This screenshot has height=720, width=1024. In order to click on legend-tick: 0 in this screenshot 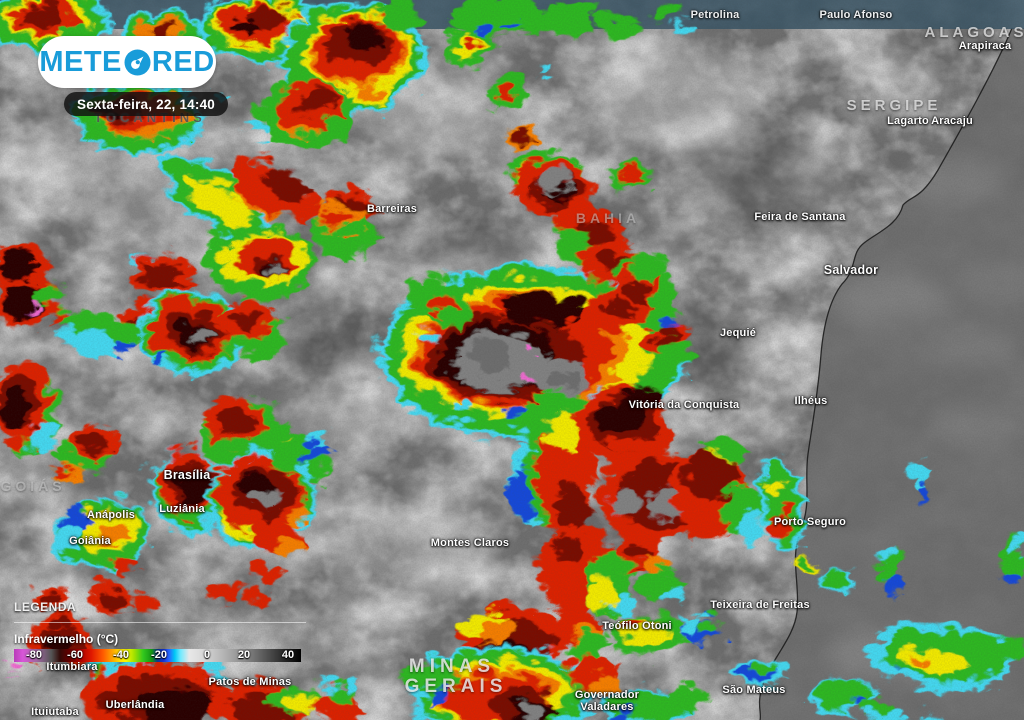, I will do `click(207, 655)`.